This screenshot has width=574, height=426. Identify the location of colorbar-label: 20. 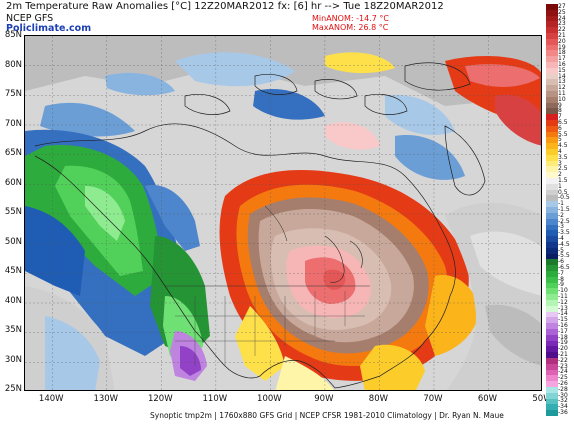
(562, 41).